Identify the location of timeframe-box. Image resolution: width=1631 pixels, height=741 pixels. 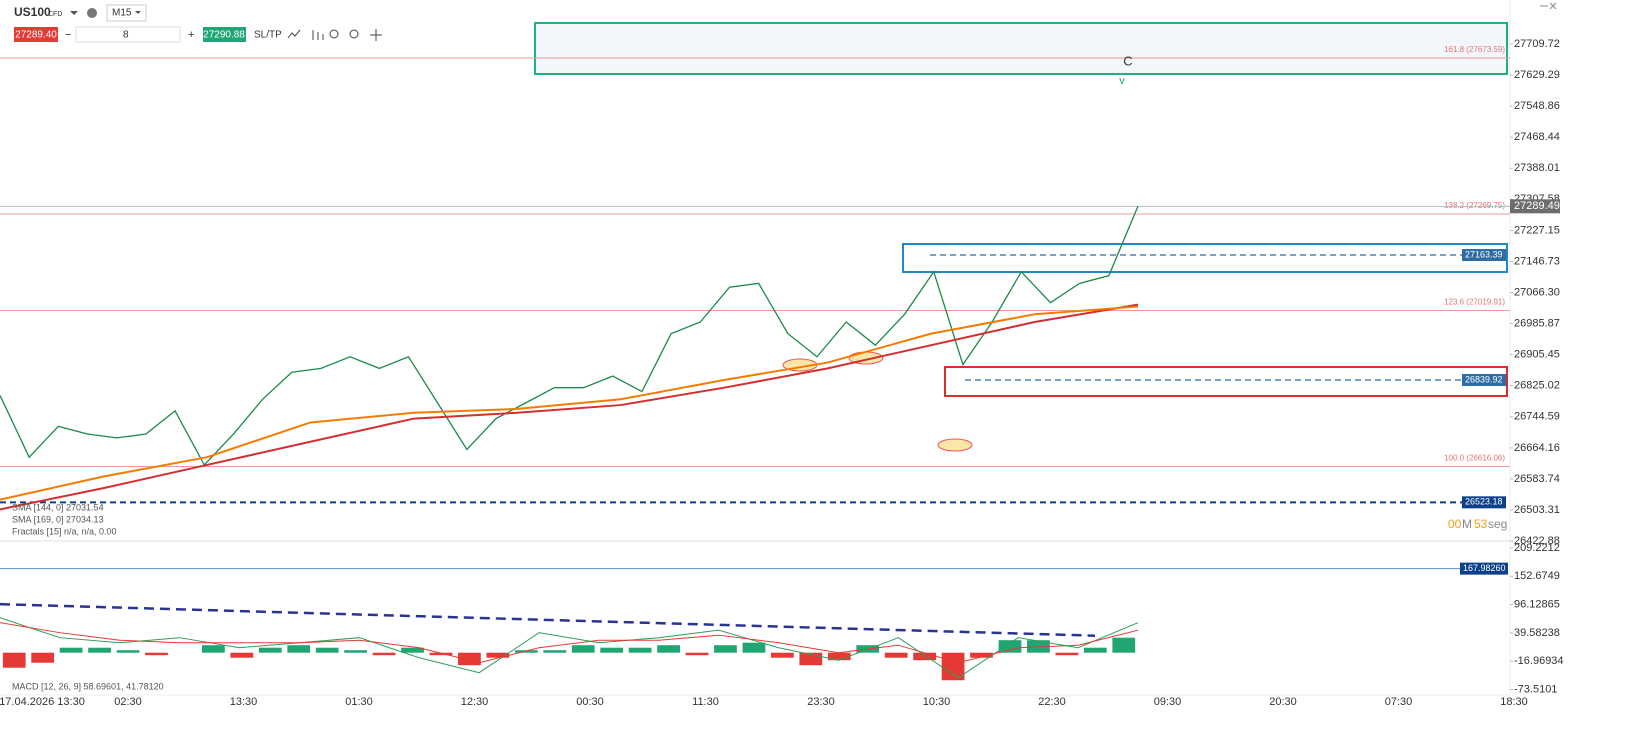
(126, 13).